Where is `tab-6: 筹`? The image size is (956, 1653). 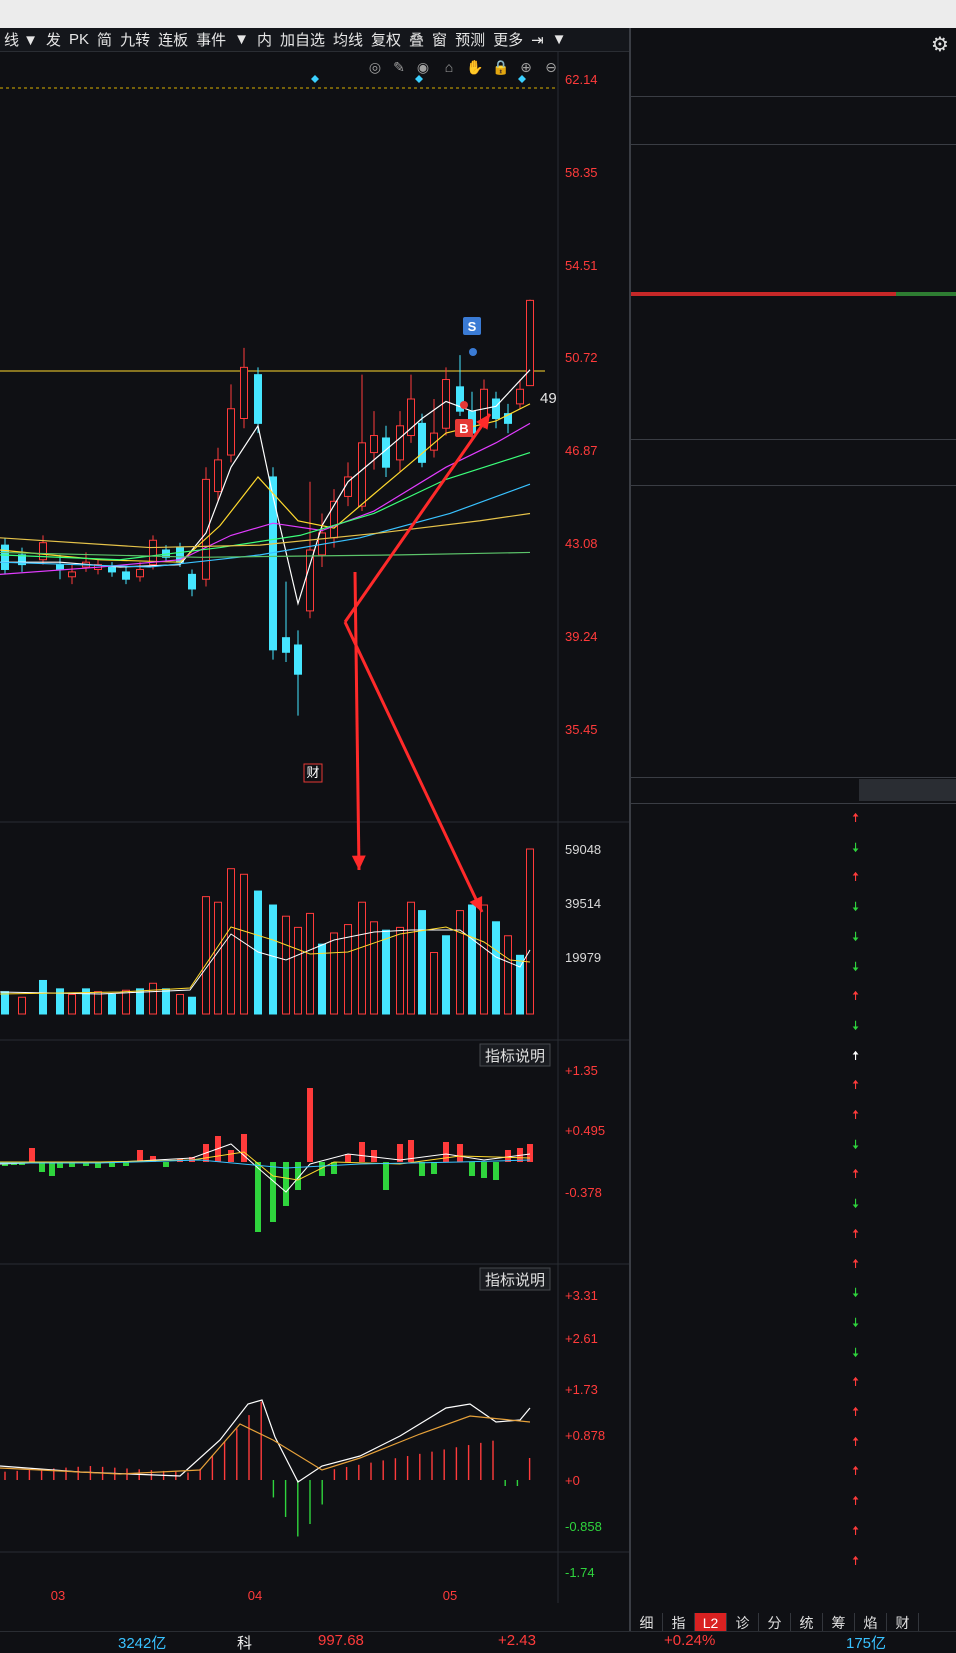
tab-6: 筹 is located at coordinates (839, 1623).